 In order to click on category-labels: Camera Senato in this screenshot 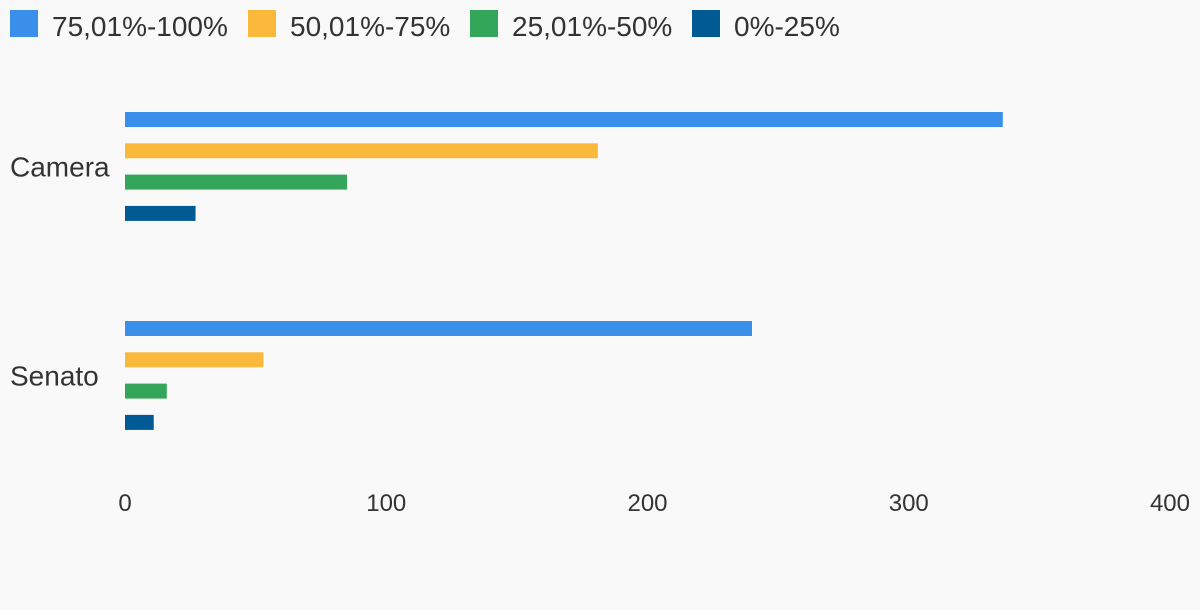, I will do `click(60, 271)`.